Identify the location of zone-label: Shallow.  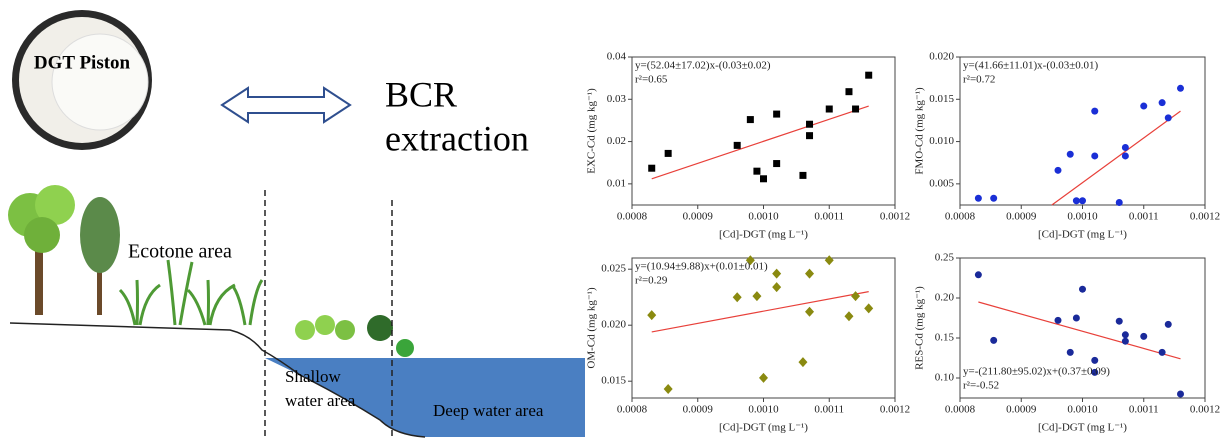
(313, 376).